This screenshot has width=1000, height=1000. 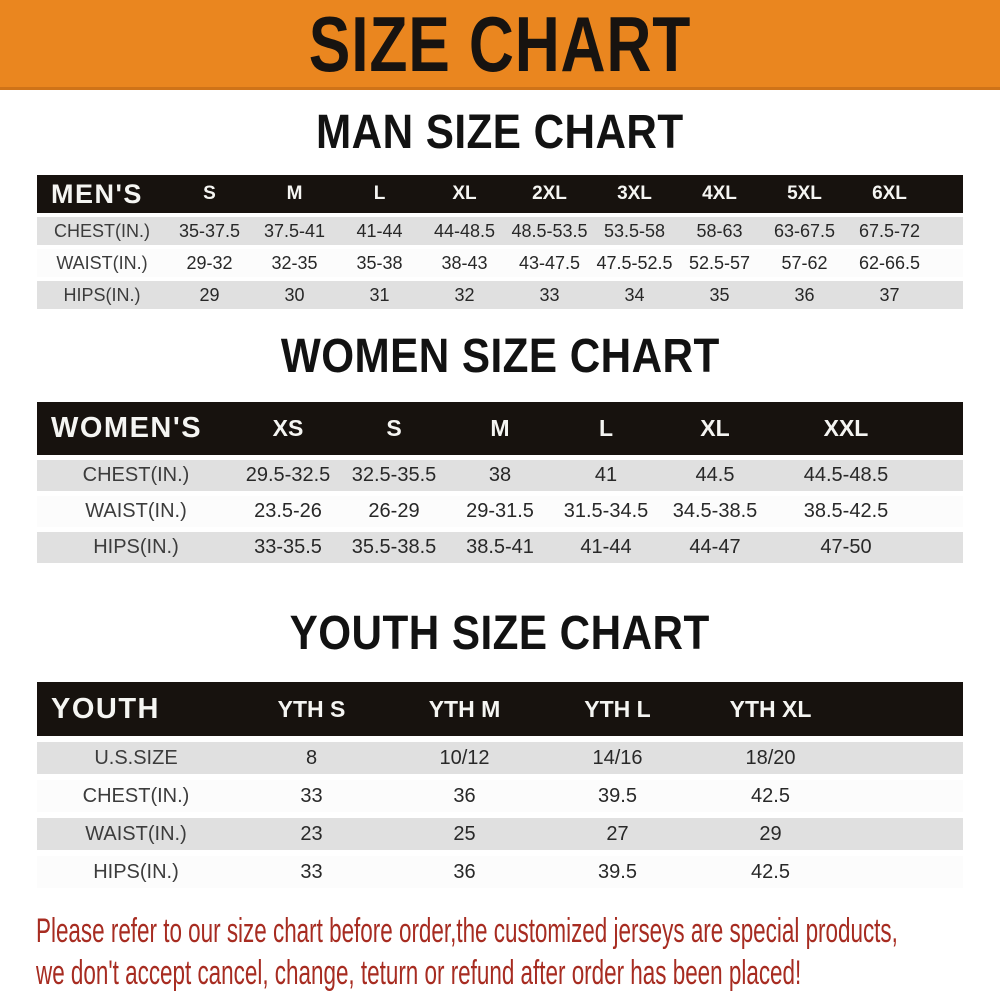 What do you see at coordinates (715, 475) in the screenshot?
I see `size-cell: 44.5` at bounding box center [715, 475].